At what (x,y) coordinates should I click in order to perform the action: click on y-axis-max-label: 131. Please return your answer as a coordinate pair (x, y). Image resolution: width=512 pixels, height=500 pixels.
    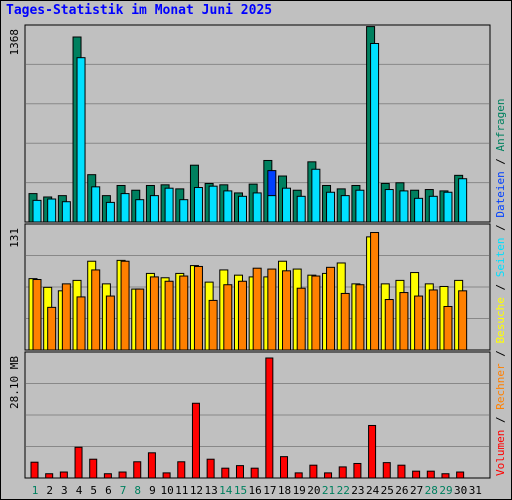
    Looking at the image, I should click on (14, 238).